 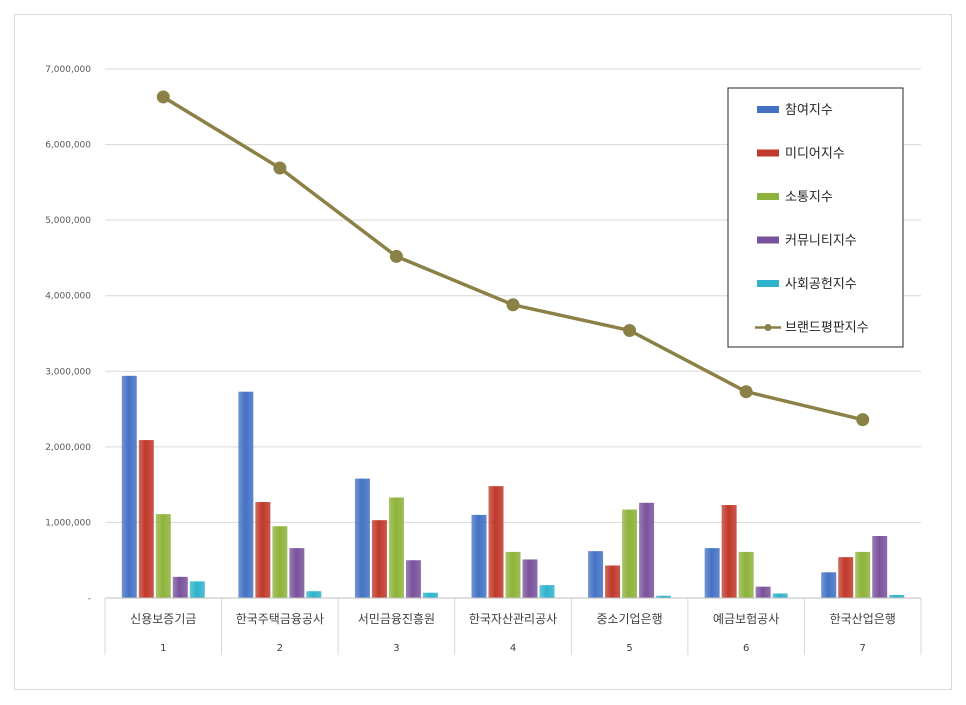 What do you see at coordinates (821, 284) in the screenshot?
I see `legend-label: 사회공헌지수` at bounding box center [821, 284].